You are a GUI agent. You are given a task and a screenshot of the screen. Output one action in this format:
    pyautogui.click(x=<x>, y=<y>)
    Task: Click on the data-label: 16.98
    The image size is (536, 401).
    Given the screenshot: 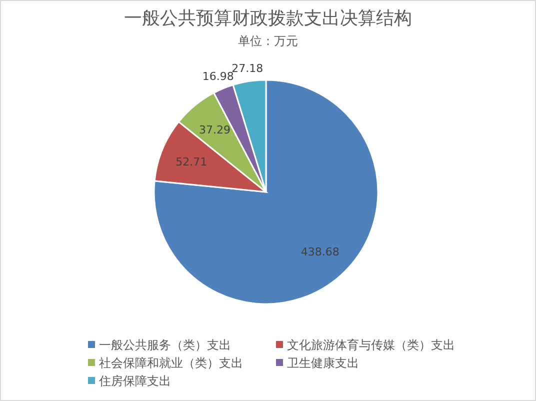 What is the action you would take?
    pyautogui.click(x=218, y=76)
    